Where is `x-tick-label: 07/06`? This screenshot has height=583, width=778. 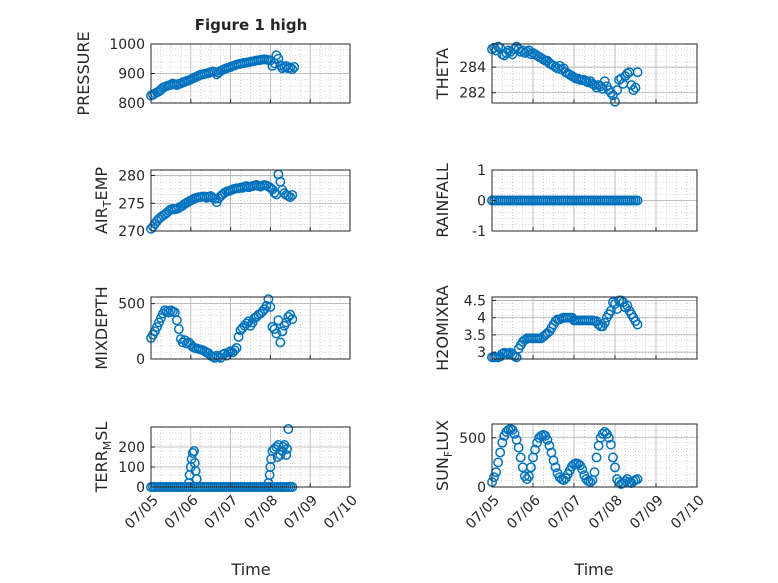 x-tick-label: 07/06 is located at coordinates (524, 512).